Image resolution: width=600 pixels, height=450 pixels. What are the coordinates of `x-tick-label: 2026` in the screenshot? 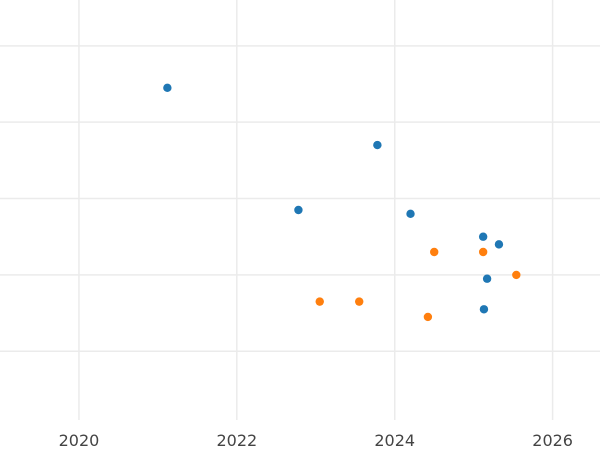 It's located at (552, 440).